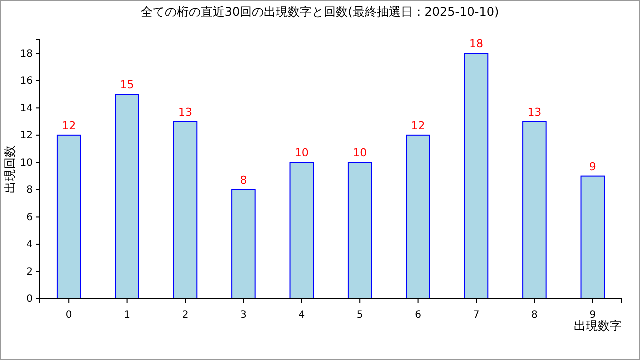  I want to click on x-tick-label: 0, so click(69, 315).